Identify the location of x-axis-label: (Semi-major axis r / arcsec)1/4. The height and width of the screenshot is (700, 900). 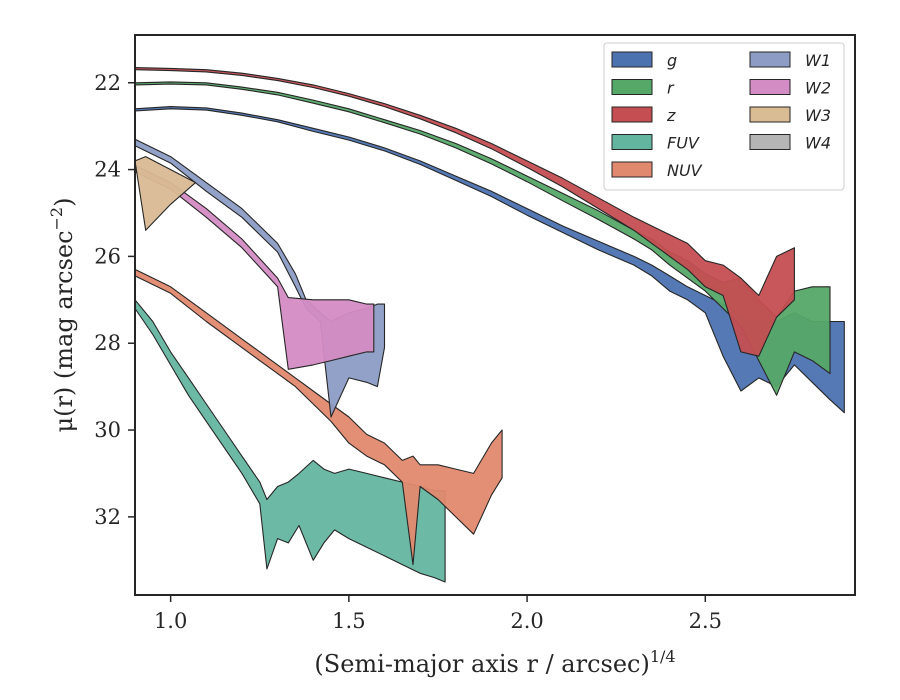
(494, 662).